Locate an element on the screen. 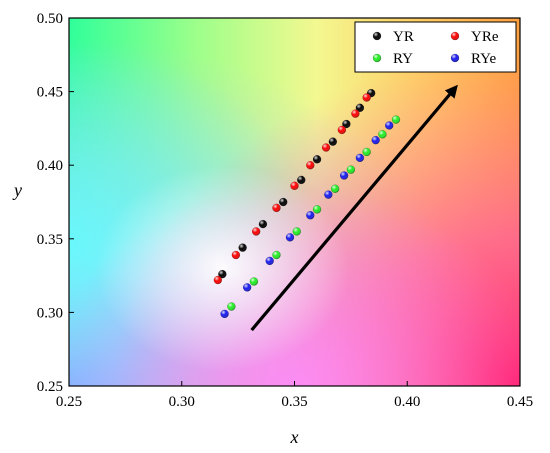 The height and width of the screenshot is (453, 550). x-tick-label: 0.45 is located at coordinates (520, 402).